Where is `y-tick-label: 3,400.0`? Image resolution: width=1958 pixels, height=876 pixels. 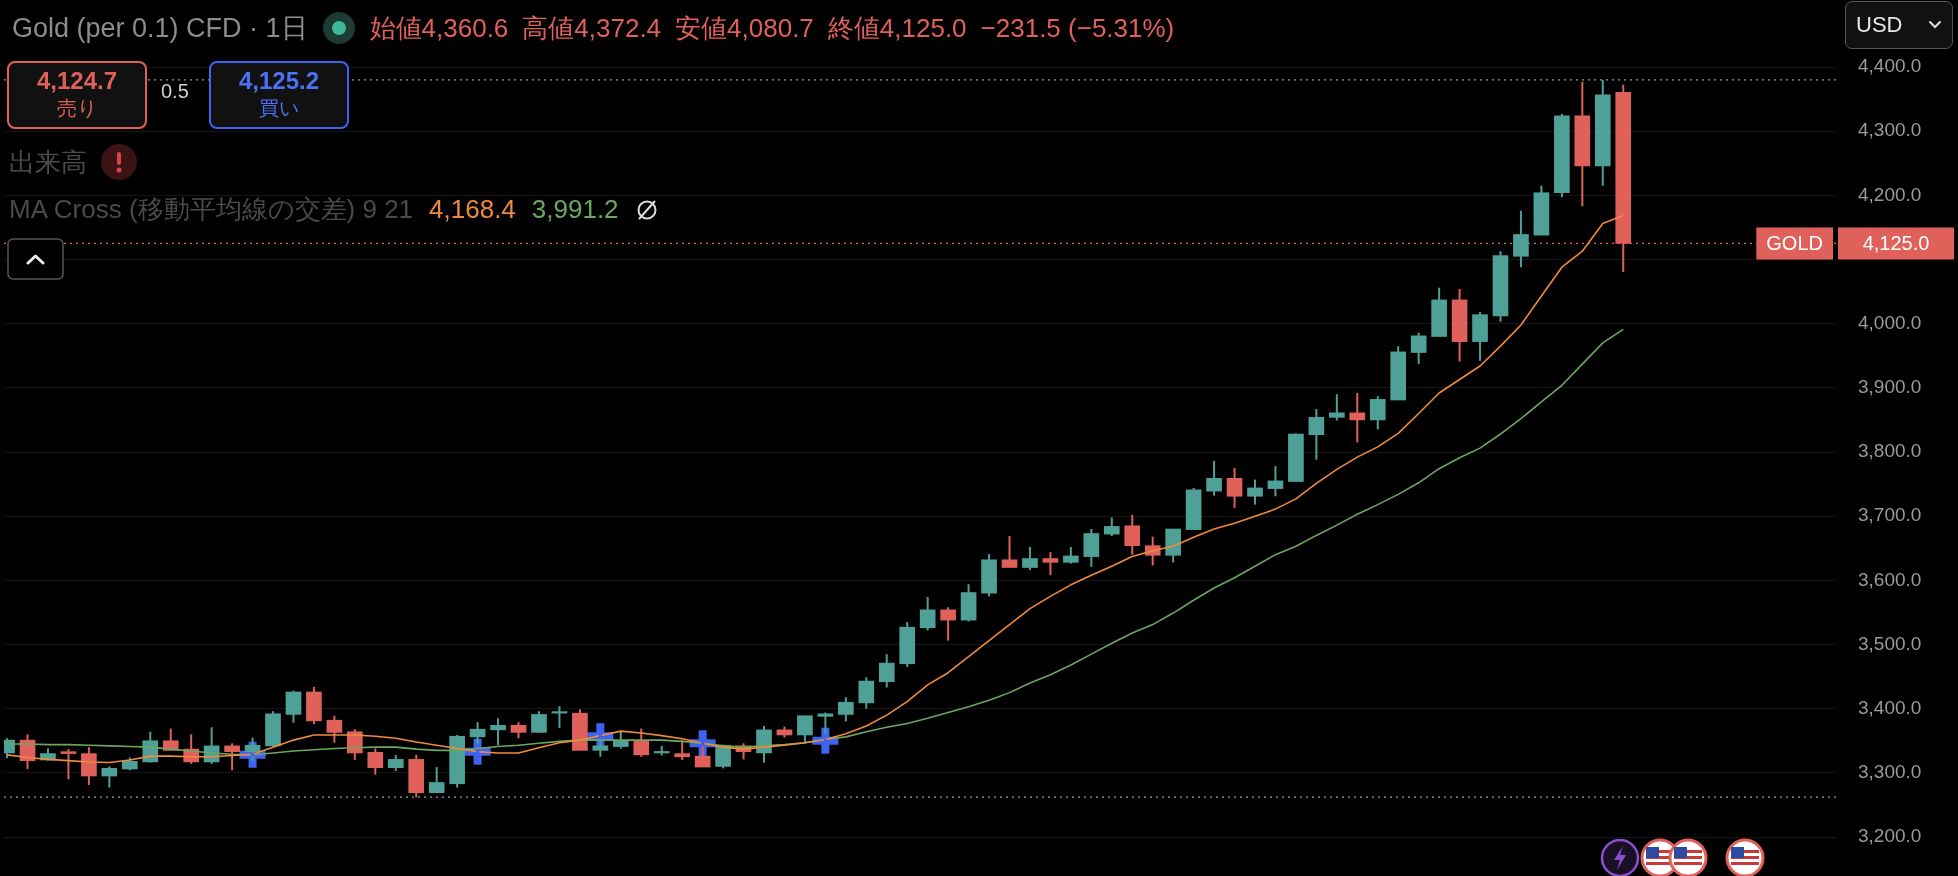
y-tick-label: 3,400.0 is located at coordinates (1890, 707).